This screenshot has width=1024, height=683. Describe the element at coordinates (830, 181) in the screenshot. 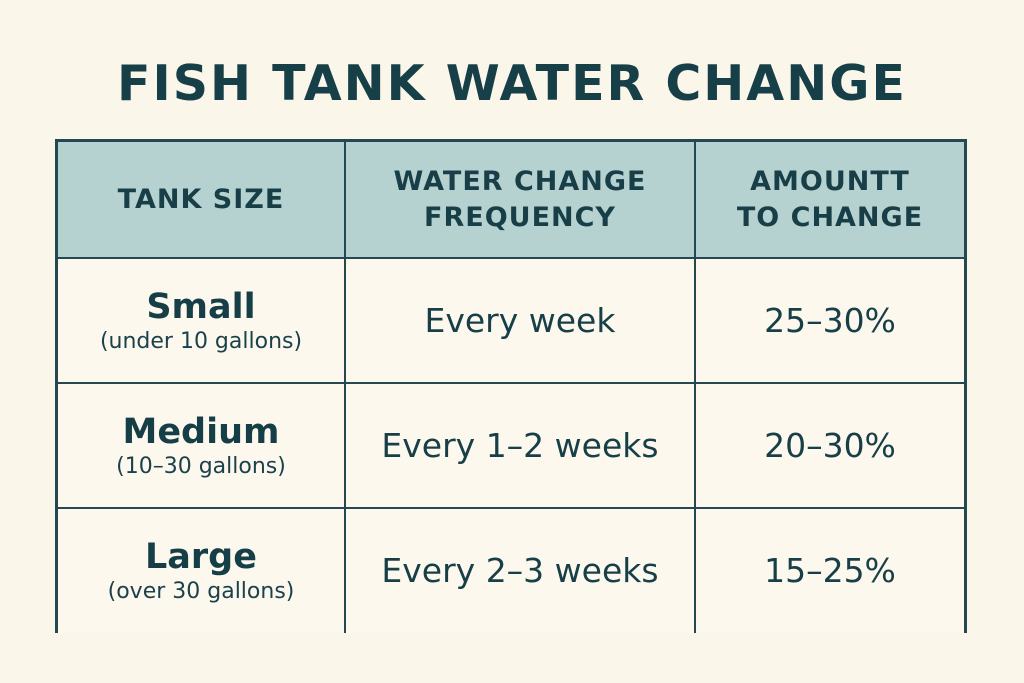

I see `header-amount-line1: AMOUNTT` at that location.